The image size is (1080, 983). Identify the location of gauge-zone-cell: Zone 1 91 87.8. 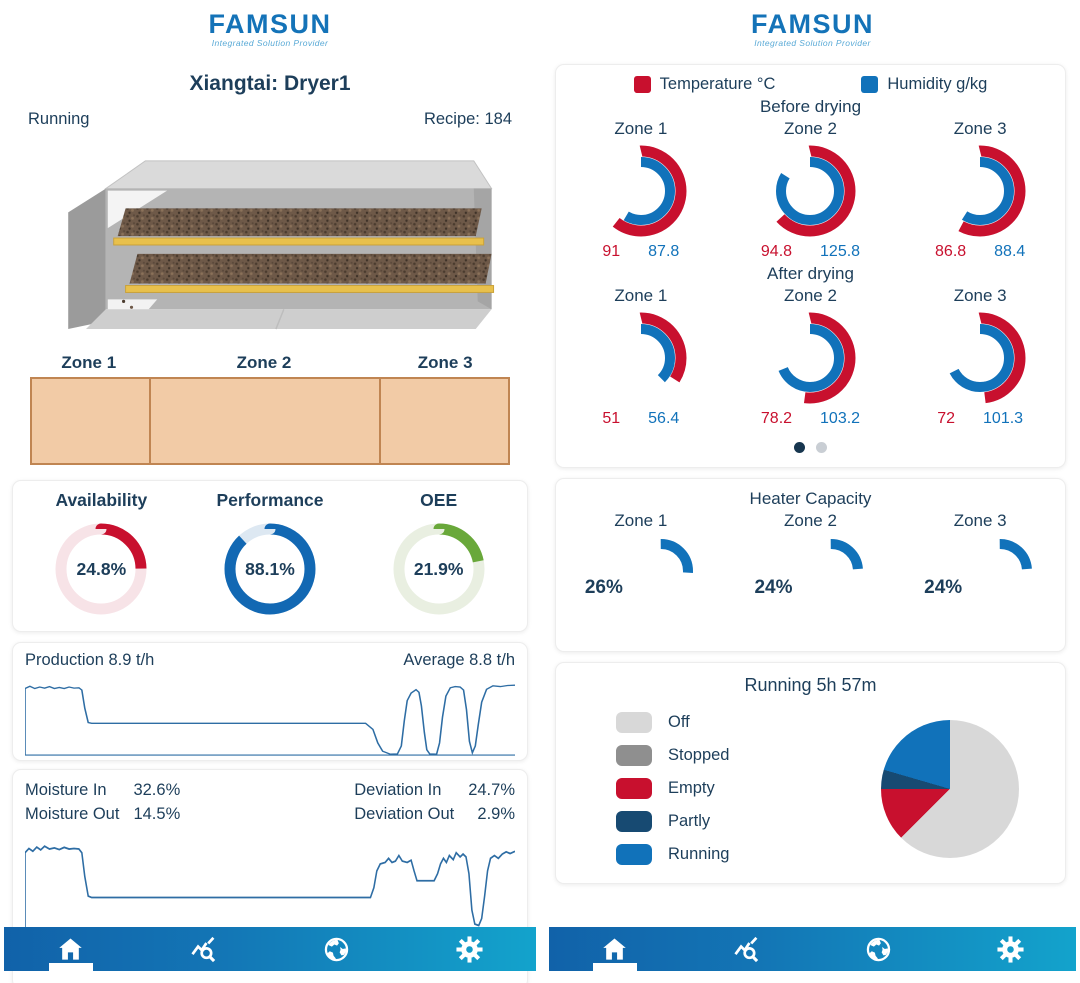
(641, 190).